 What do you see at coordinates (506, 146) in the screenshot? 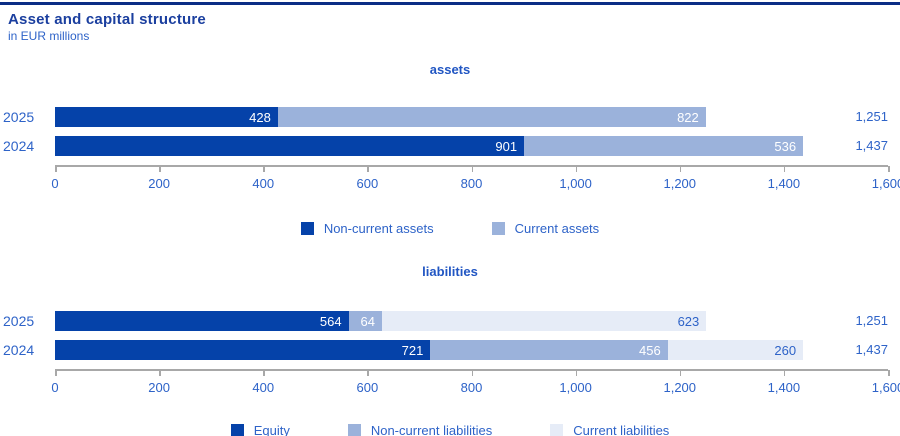
I see `bar-value-label: 901` at bounding box center [506, 146].